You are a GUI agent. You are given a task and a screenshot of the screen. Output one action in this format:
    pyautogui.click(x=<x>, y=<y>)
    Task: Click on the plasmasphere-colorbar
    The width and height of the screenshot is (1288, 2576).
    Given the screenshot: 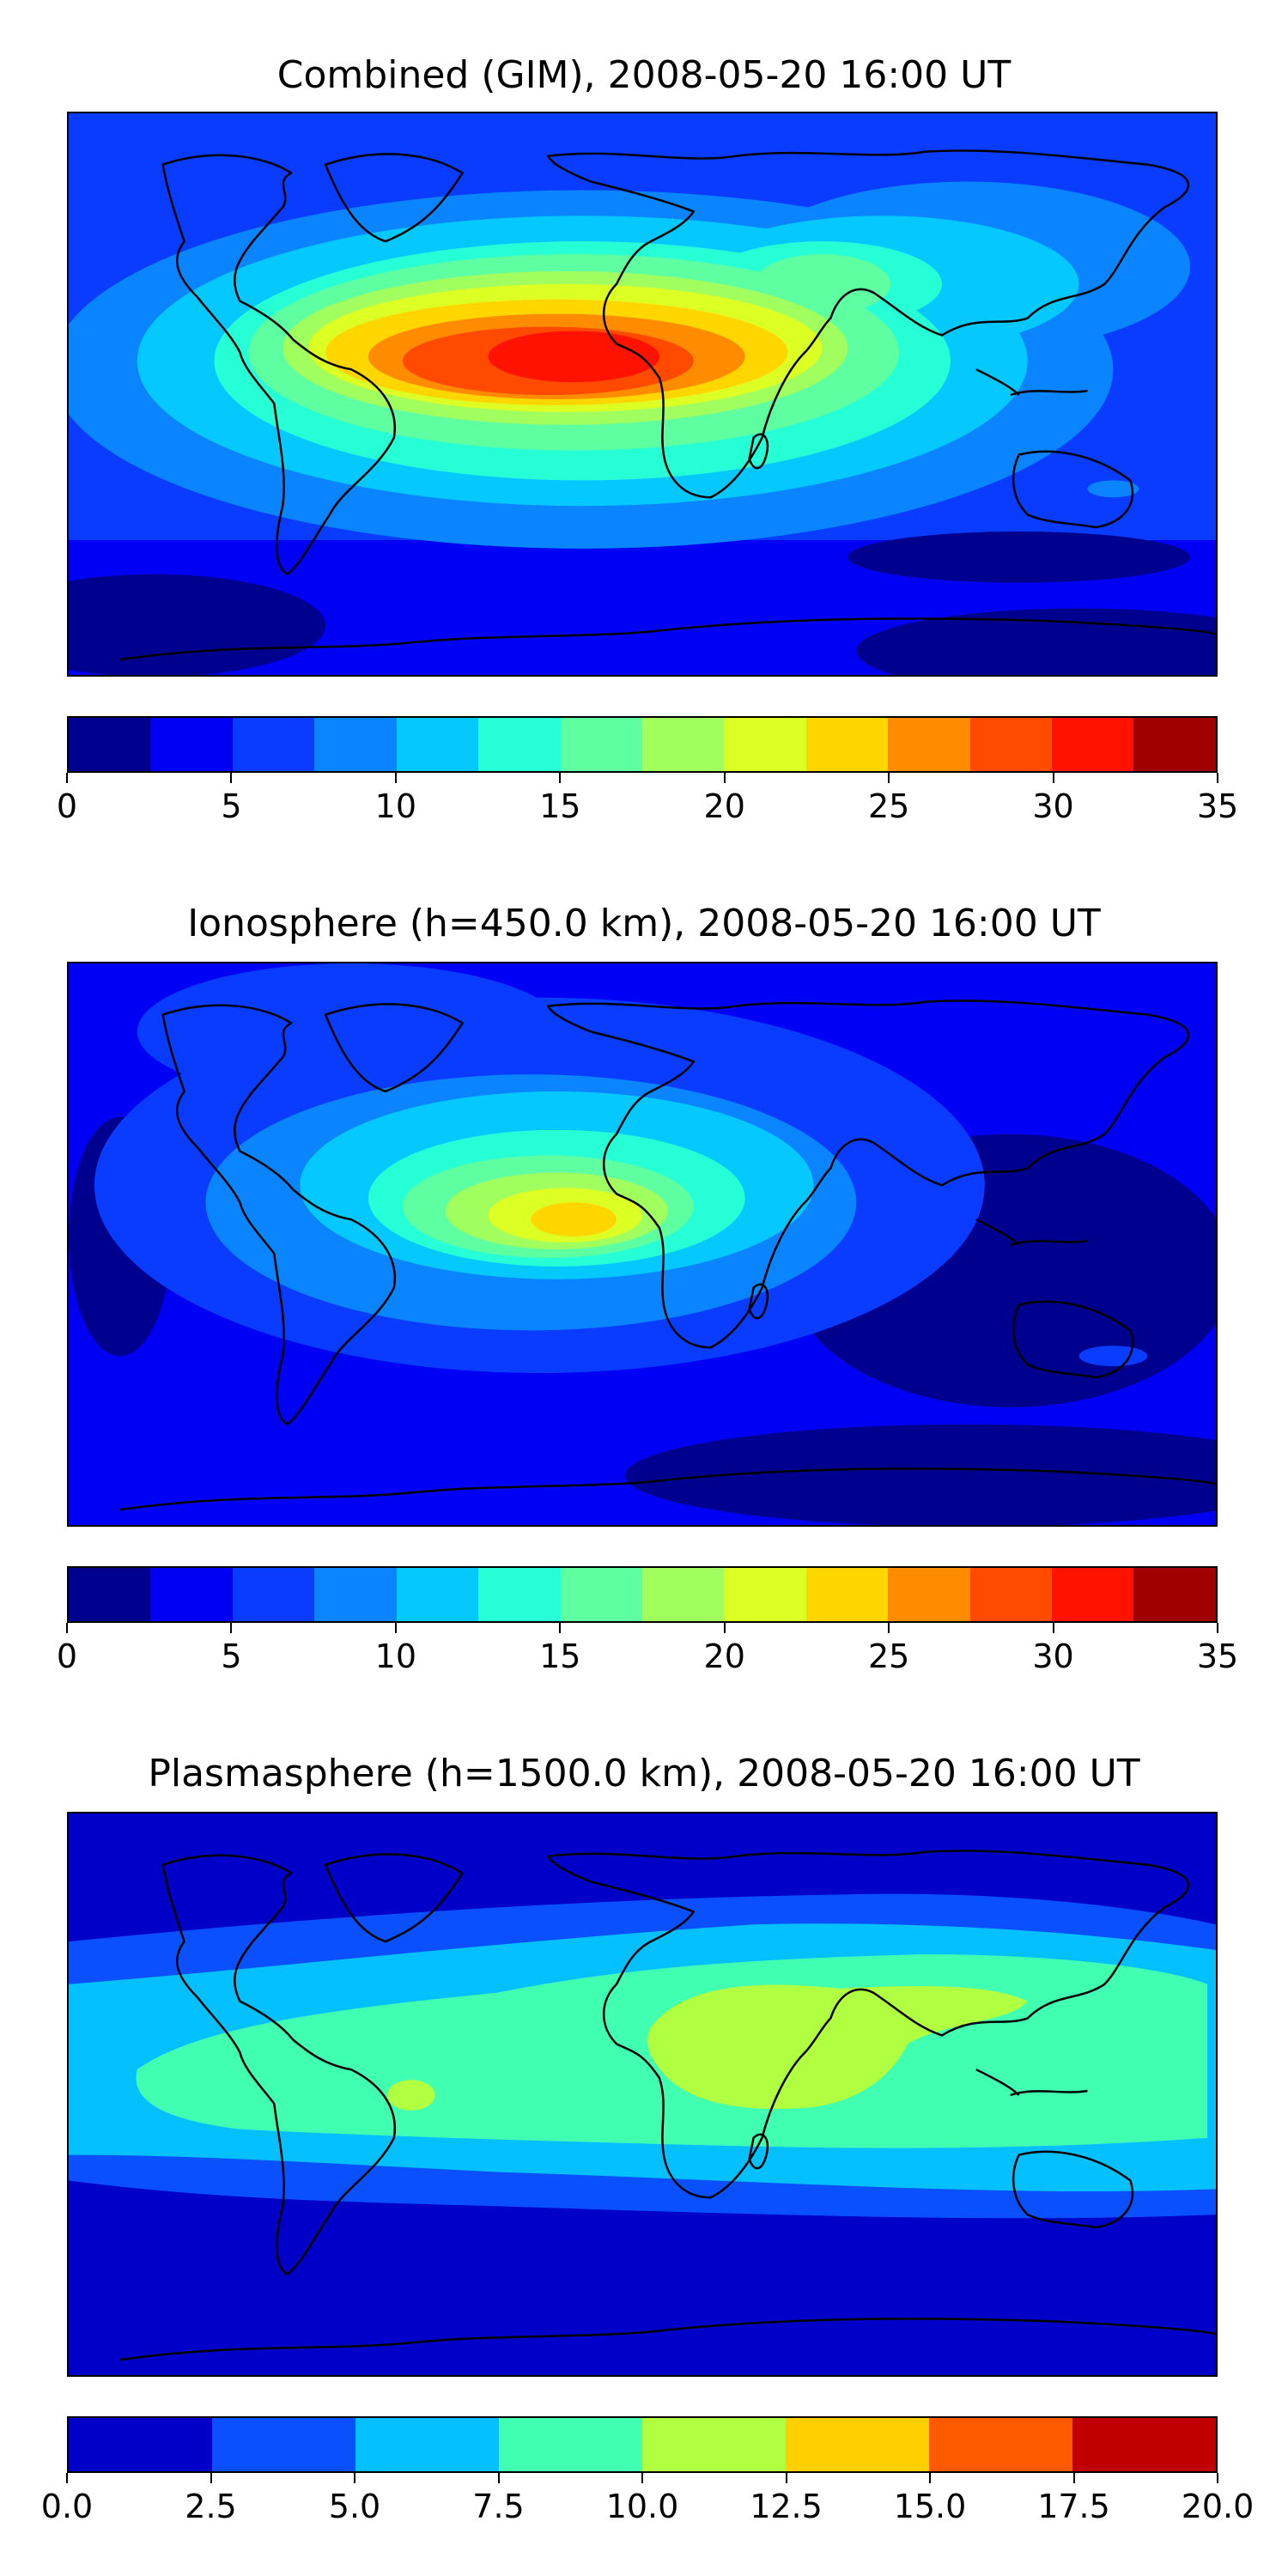 What is the action you would take?
    pyautogui.click(x=642, y=2444)
    